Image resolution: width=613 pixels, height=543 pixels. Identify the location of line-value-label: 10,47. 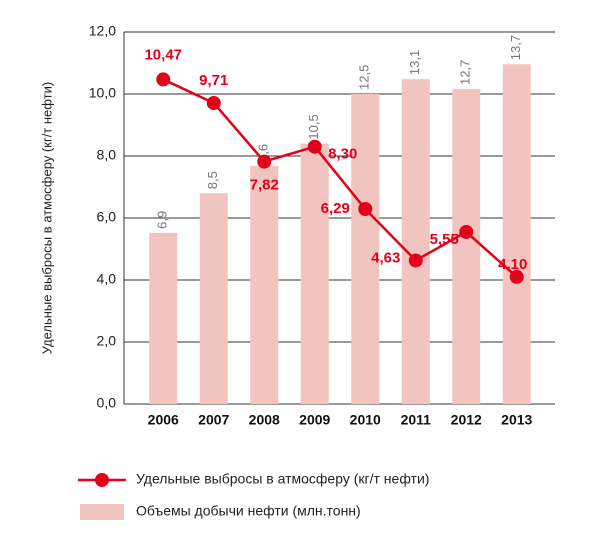
(163, 54).